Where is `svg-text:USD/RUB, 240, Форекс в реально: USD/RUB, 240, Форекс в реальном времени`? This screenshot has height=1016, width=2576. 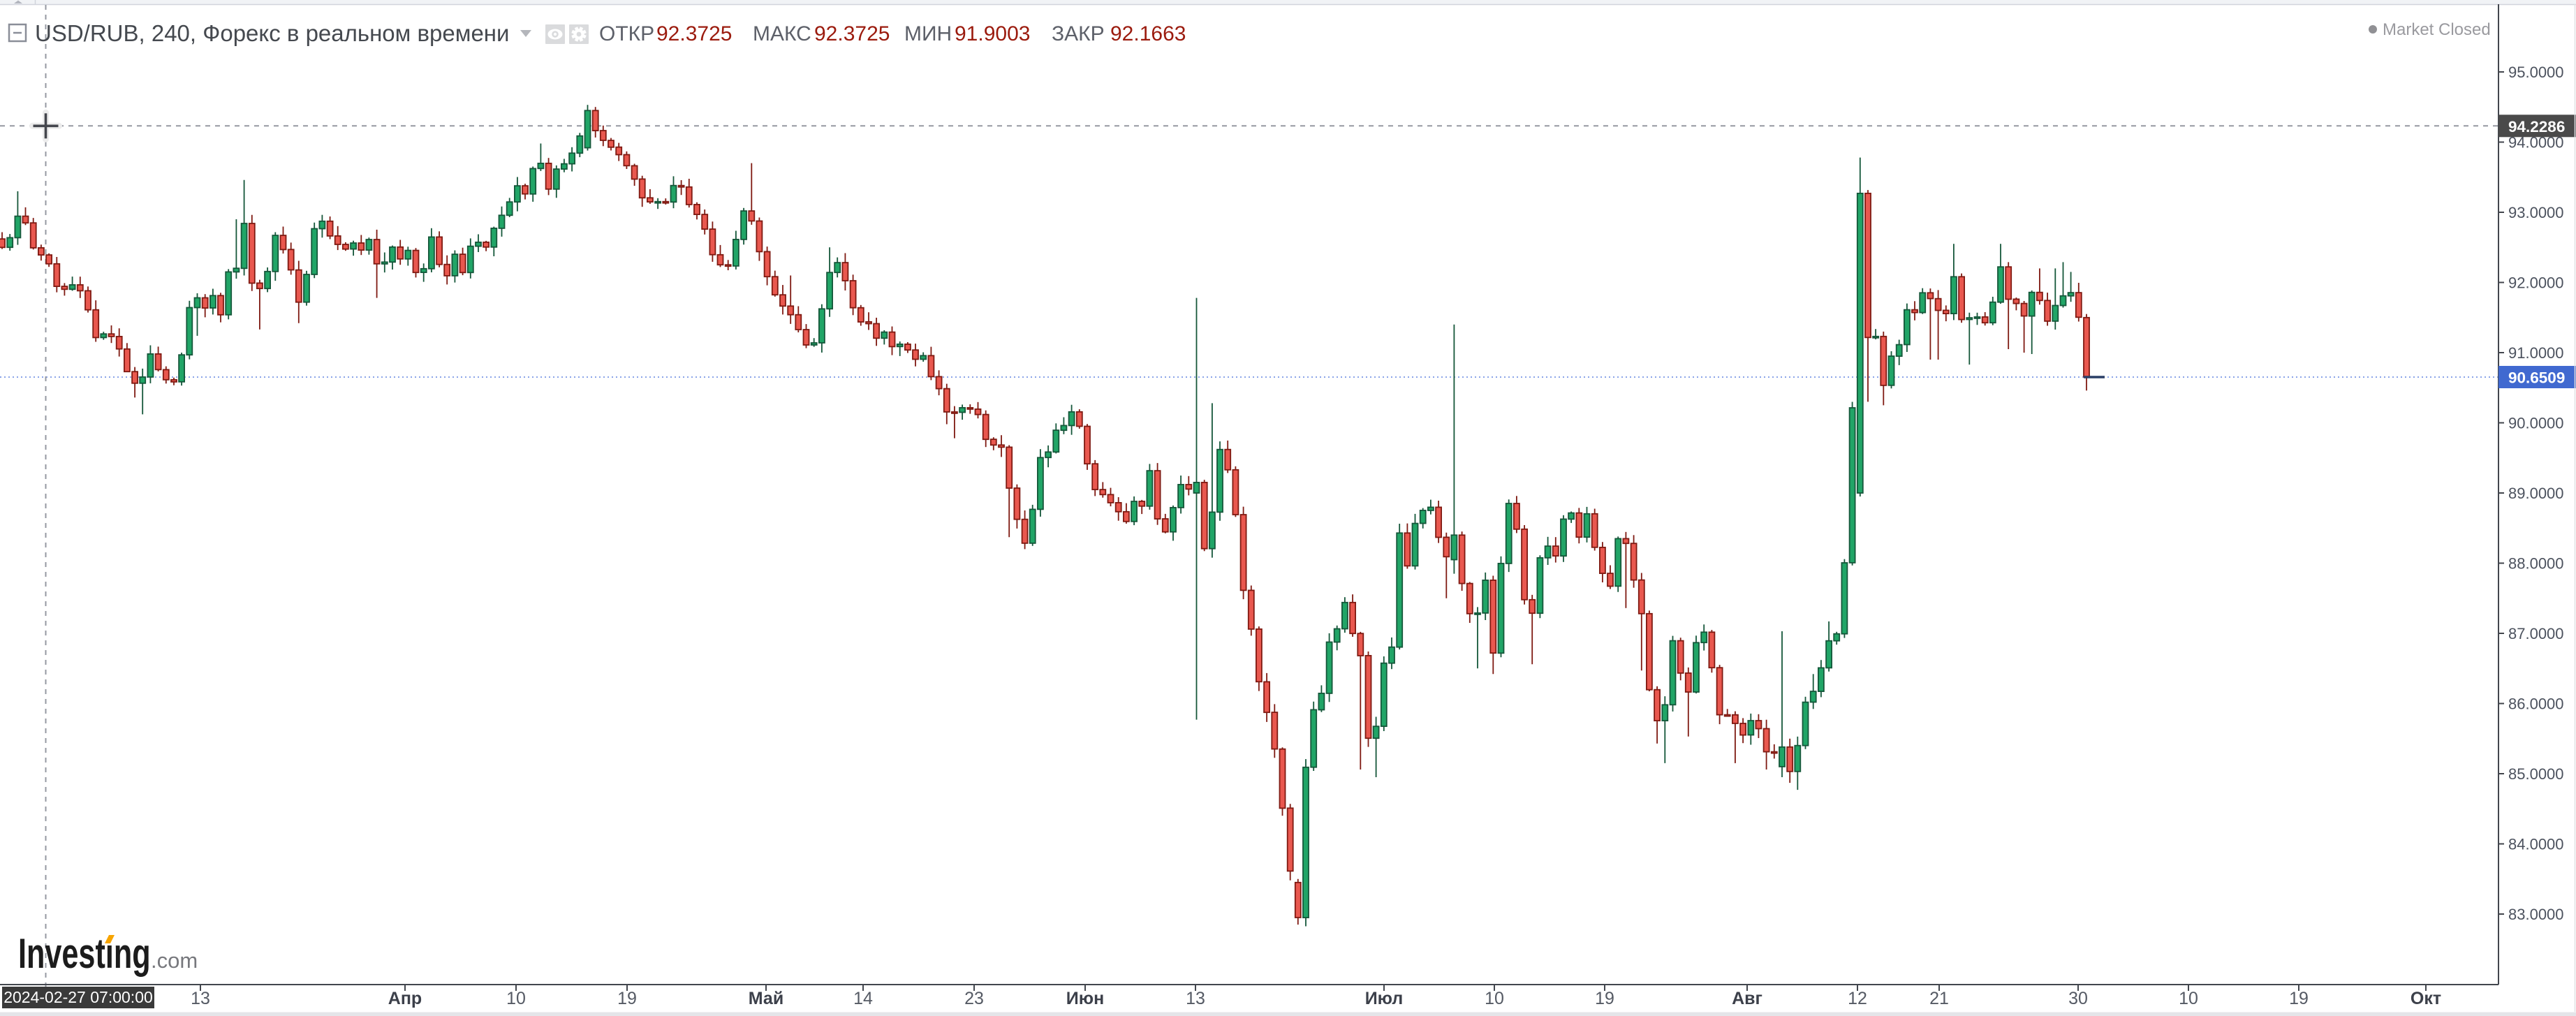 svg-text:USD/RUB, 240, Форекс в реально: USD/RUB, 240, Форекс в реальном времени is located at coordinates (272, 33).